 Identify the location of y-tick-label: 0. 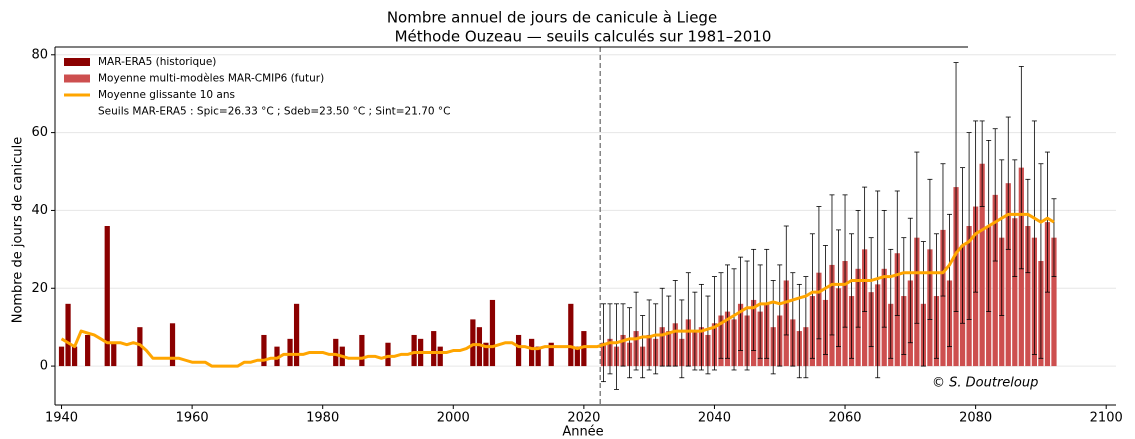
(44, 366).